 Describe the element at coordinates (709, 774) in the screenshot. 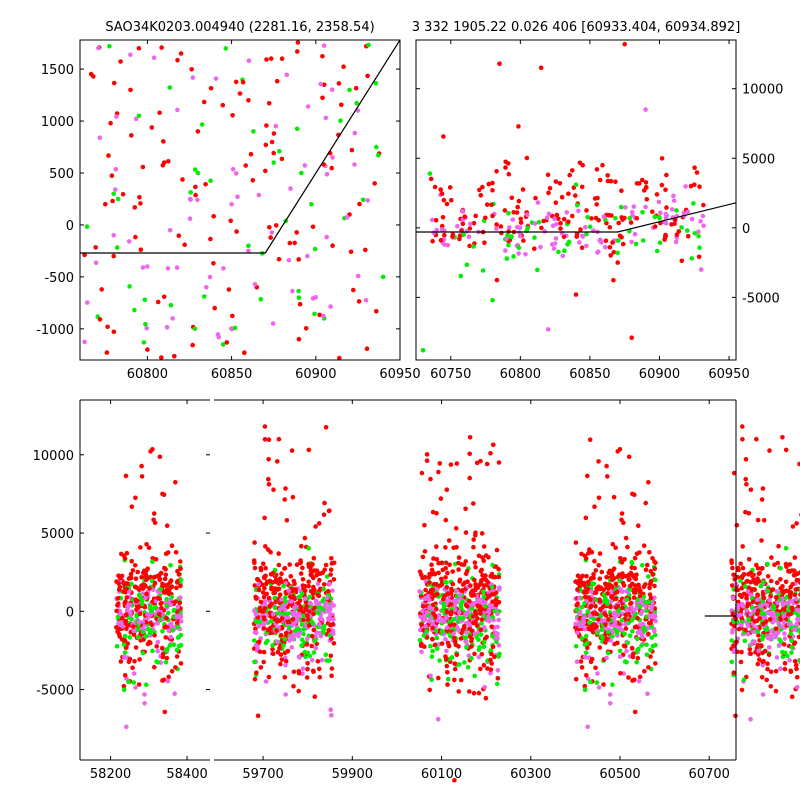

I see `bottom-seg2-xtick-label: 60700` at that location.